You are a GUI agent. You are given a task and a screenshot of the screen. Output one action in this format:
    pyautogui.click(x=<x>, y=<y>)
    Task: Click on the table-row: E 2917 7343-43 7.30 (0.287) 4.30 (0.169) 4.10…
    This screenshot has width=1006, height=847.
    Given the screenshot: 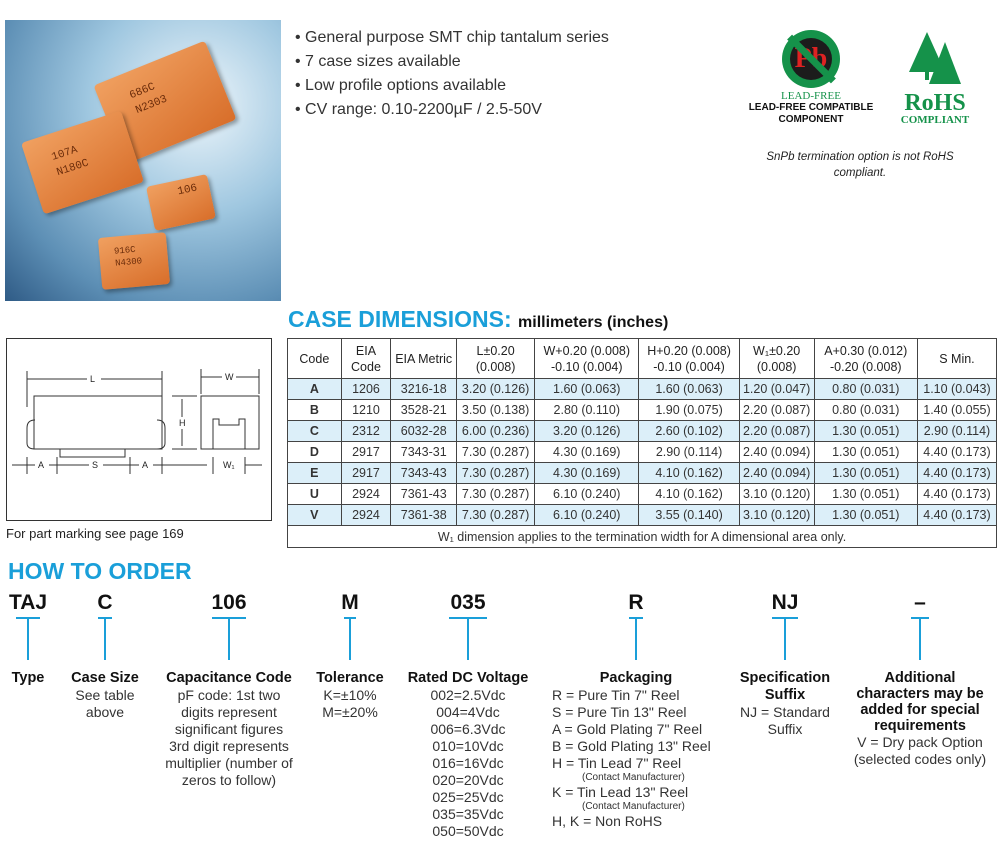 What is the action you would take?
    pyautogui.click(x=642, y=473)
    